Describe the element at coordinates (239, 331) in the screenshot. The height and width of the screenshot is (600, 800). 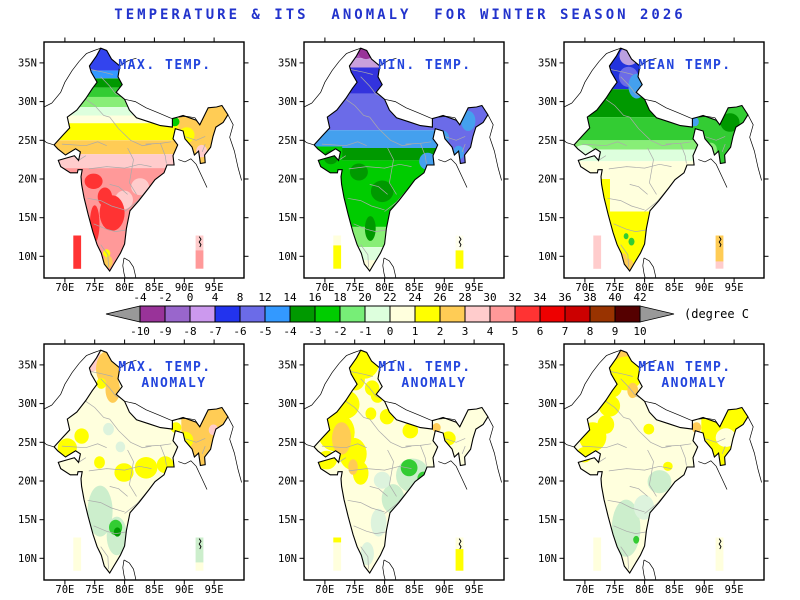
I see `svg-text: -6` at that location.